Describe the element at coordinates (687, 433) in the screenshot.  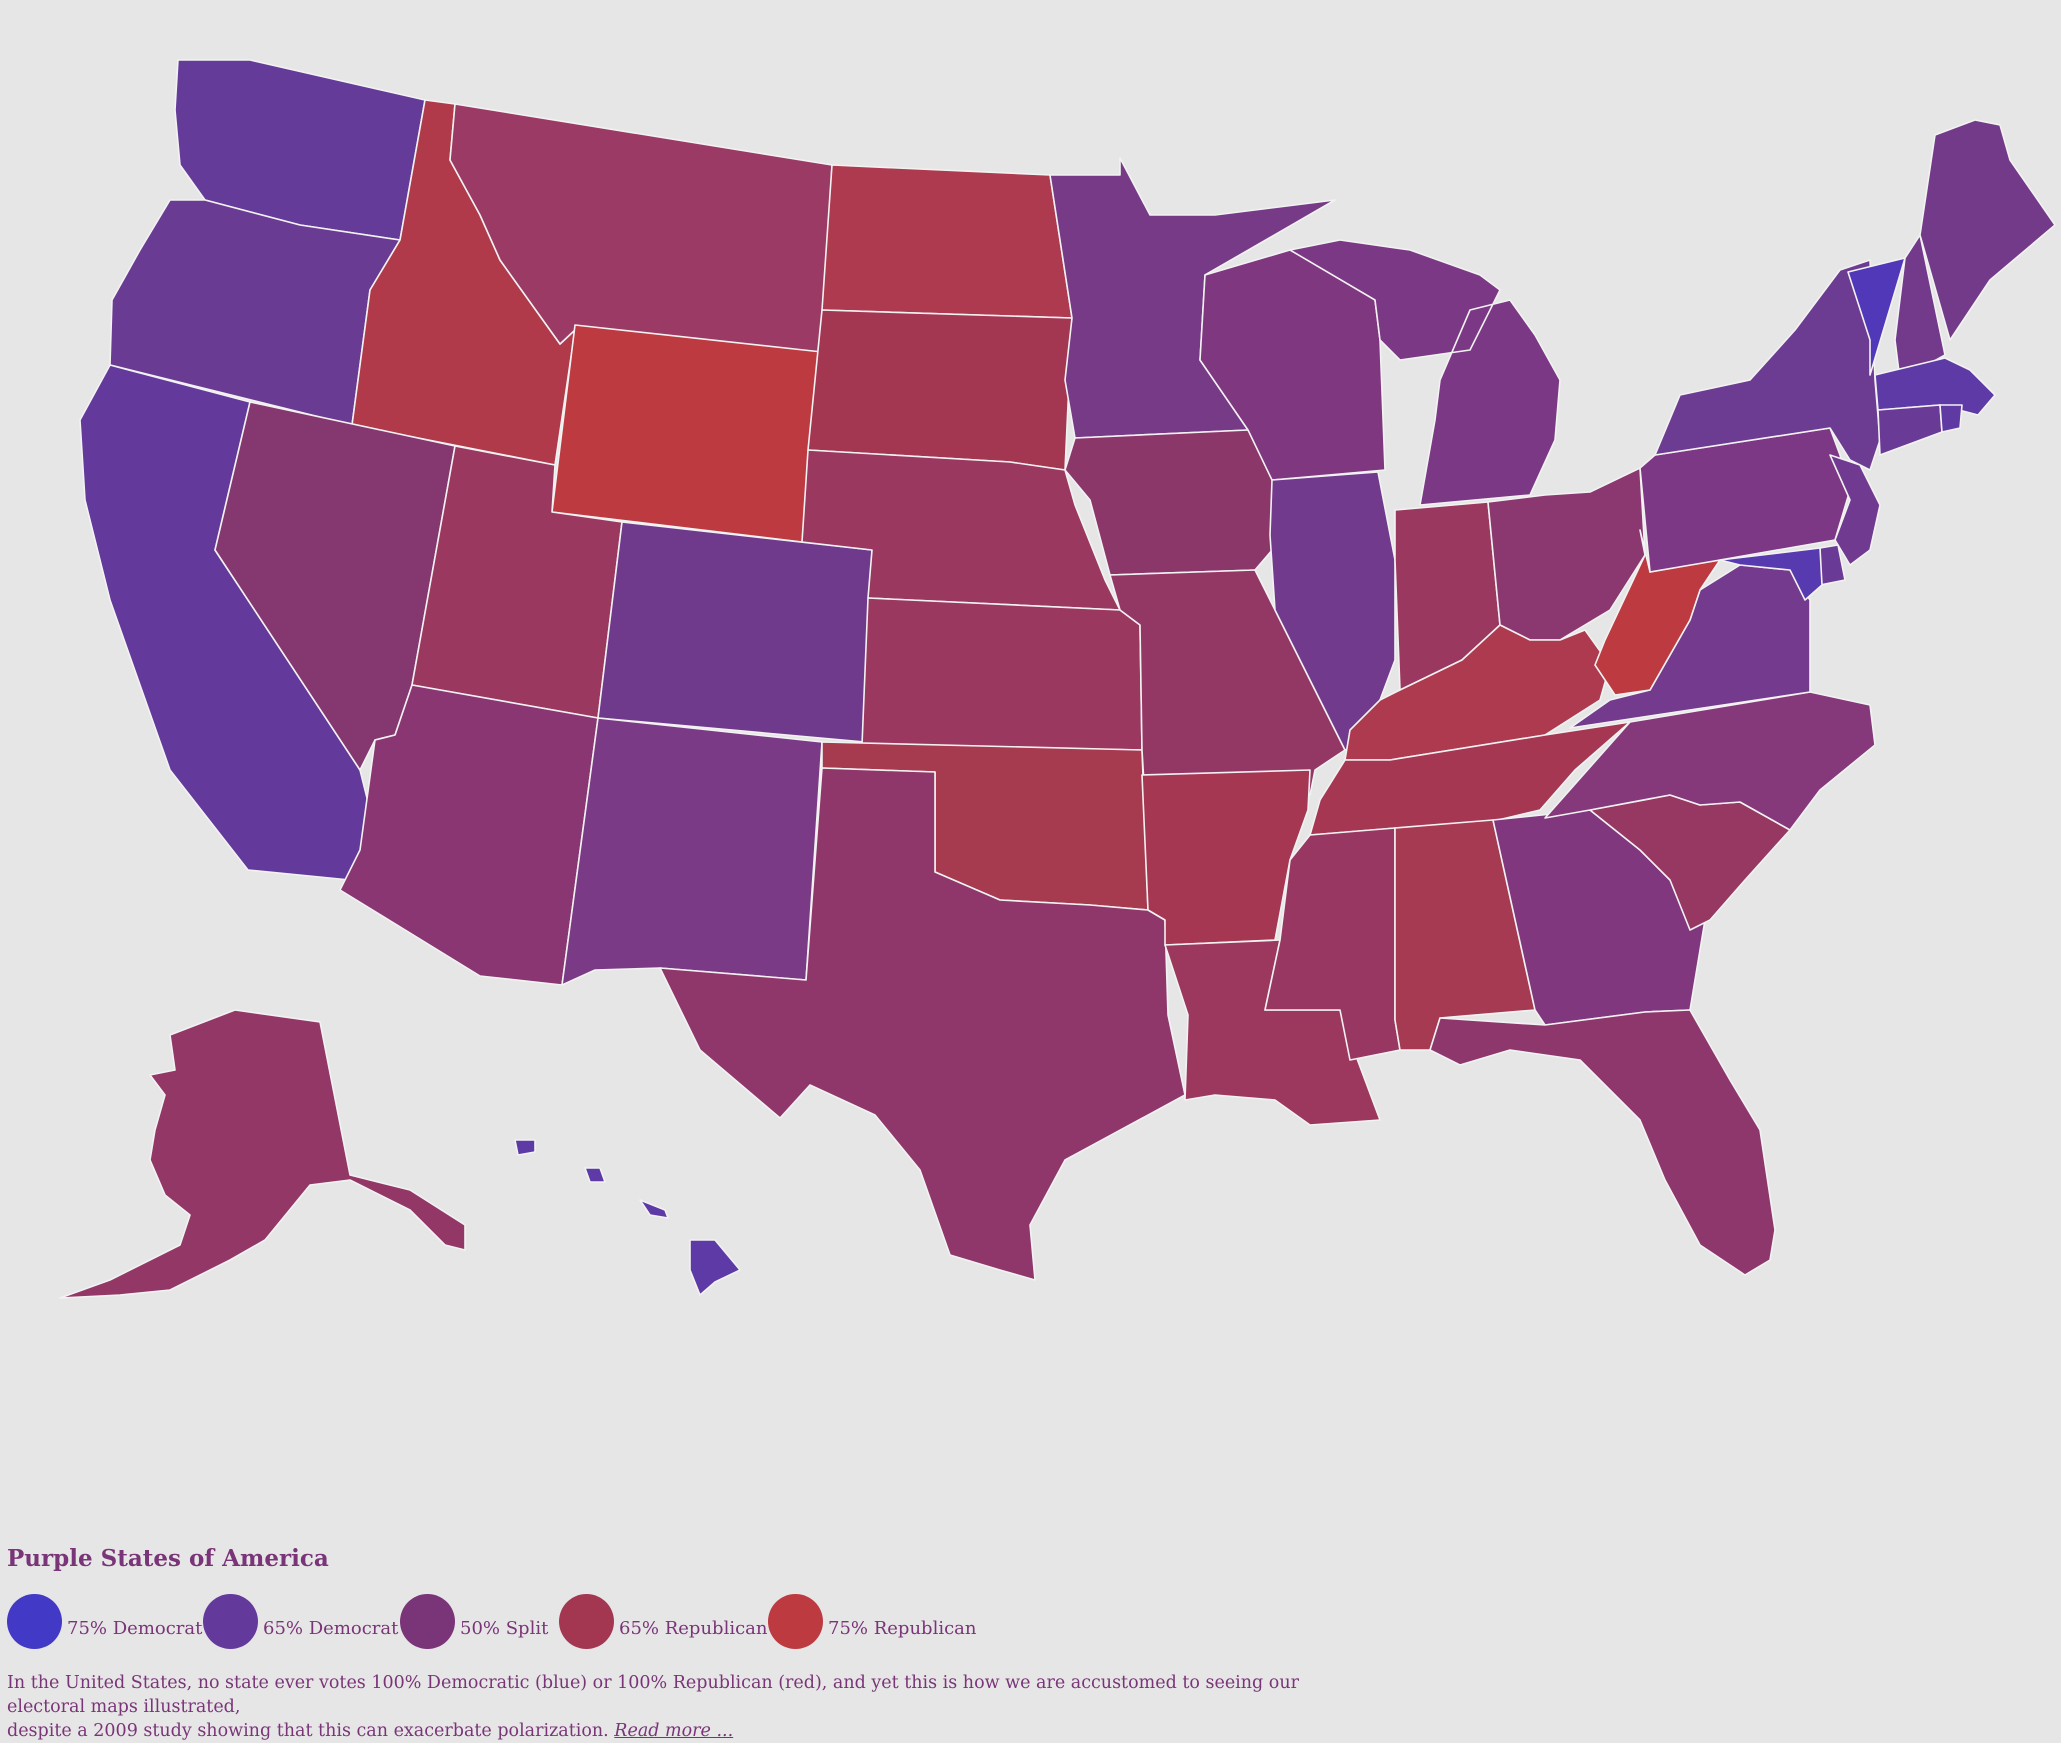
I see `state-wyoming` at that location.